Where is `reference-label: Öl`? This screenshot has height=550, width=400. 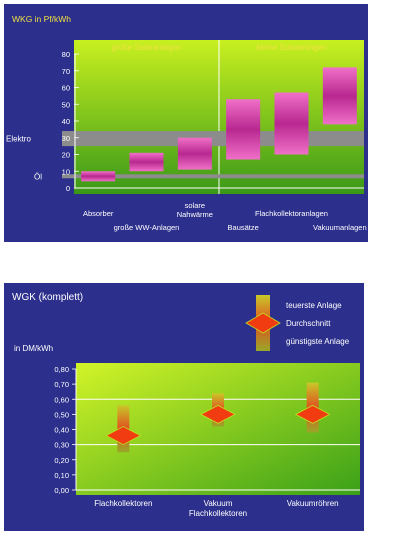 reference-label: Öl is located at coordinates (38, 176).